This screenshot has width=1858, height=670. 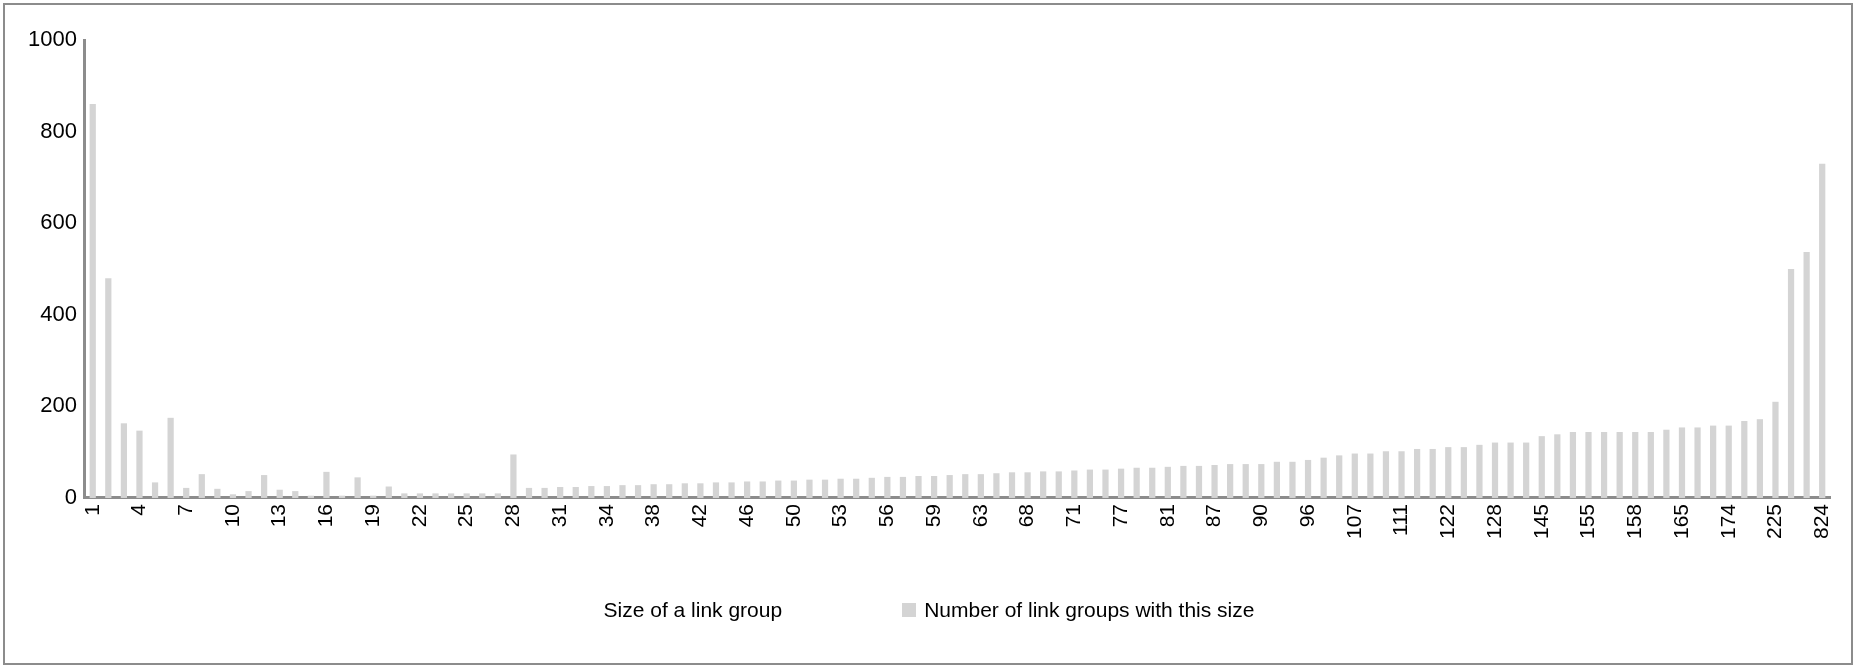 What do you see at coordinates (1587, 521) in the screenshot?
I see `x-tick-label: 155` at bounding box center [1587, 521].